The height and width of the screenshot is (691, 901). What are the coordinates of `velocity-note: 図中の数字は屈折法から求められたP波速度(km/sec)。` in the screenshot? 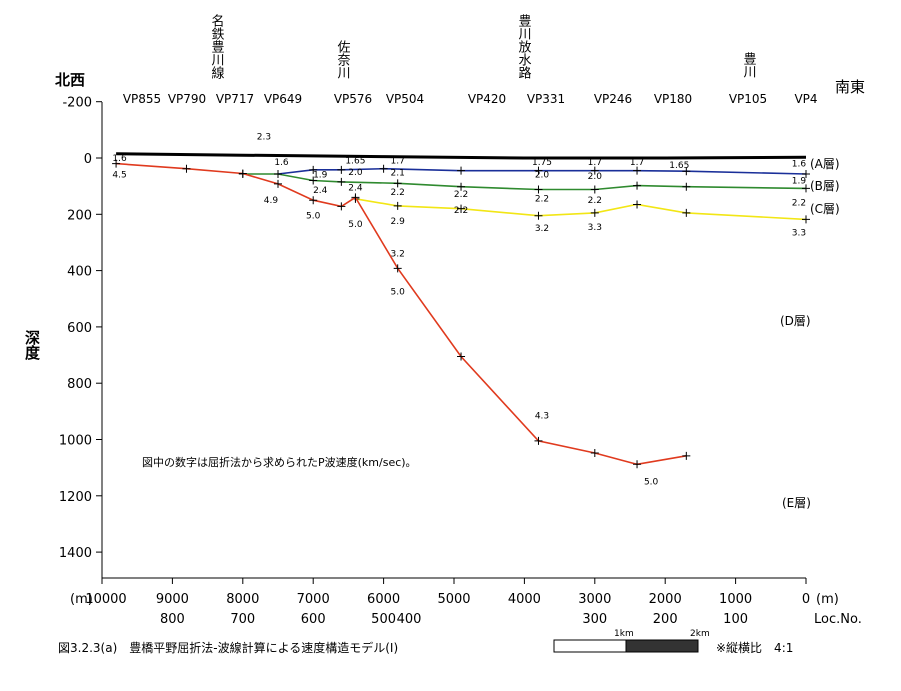 It's located at (279, 462).